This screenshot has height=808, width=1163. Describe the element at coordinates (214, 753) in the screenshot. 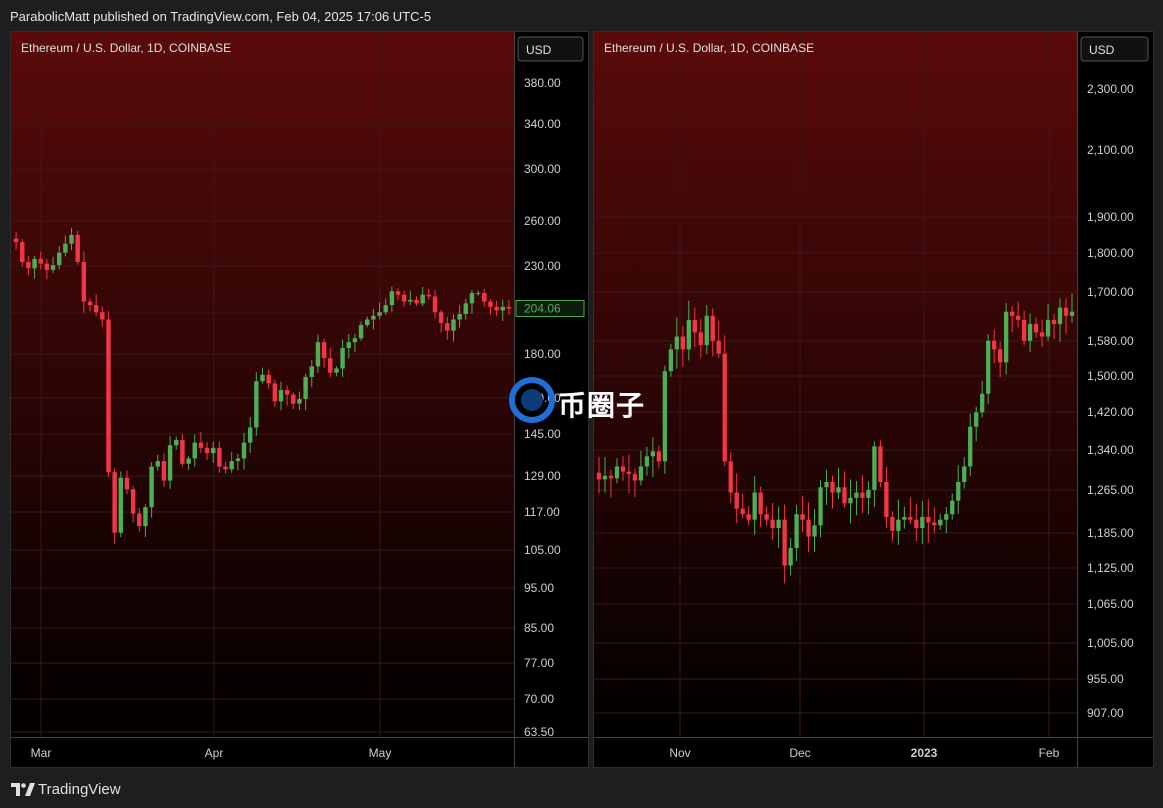

I see `time-tick-label: Apr` at that location.